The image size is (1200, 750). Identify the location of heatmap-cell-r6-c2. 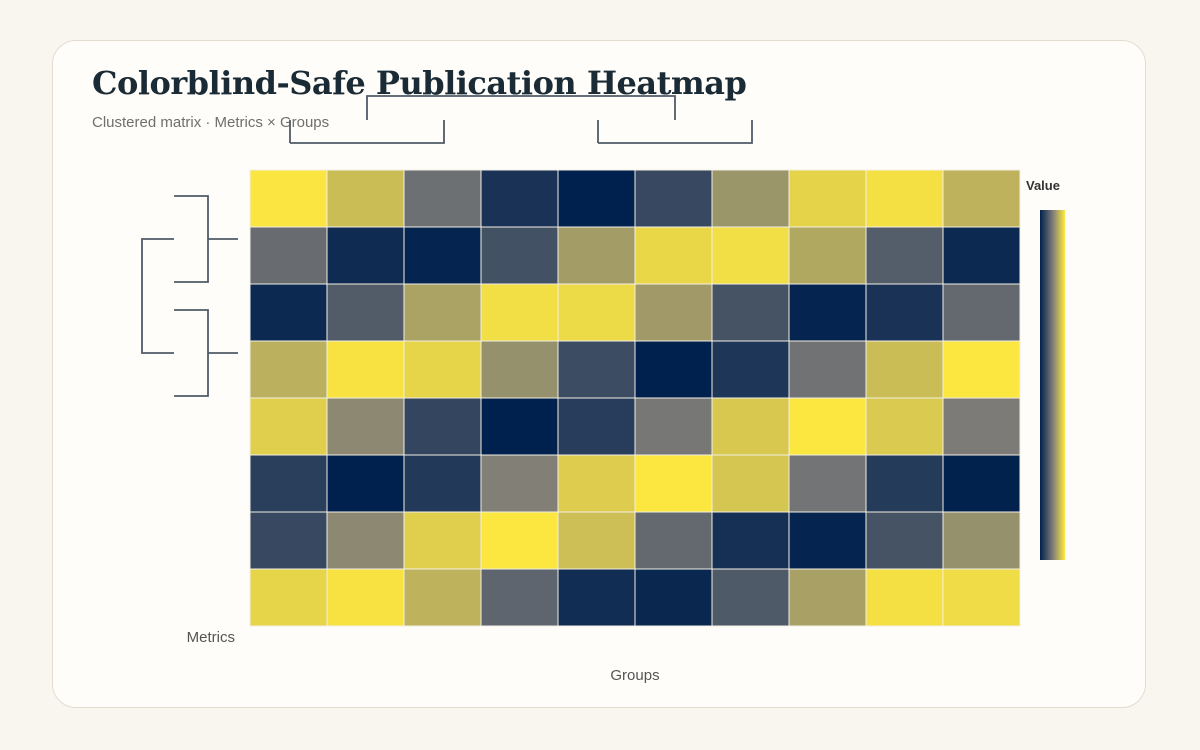
(365, 483).